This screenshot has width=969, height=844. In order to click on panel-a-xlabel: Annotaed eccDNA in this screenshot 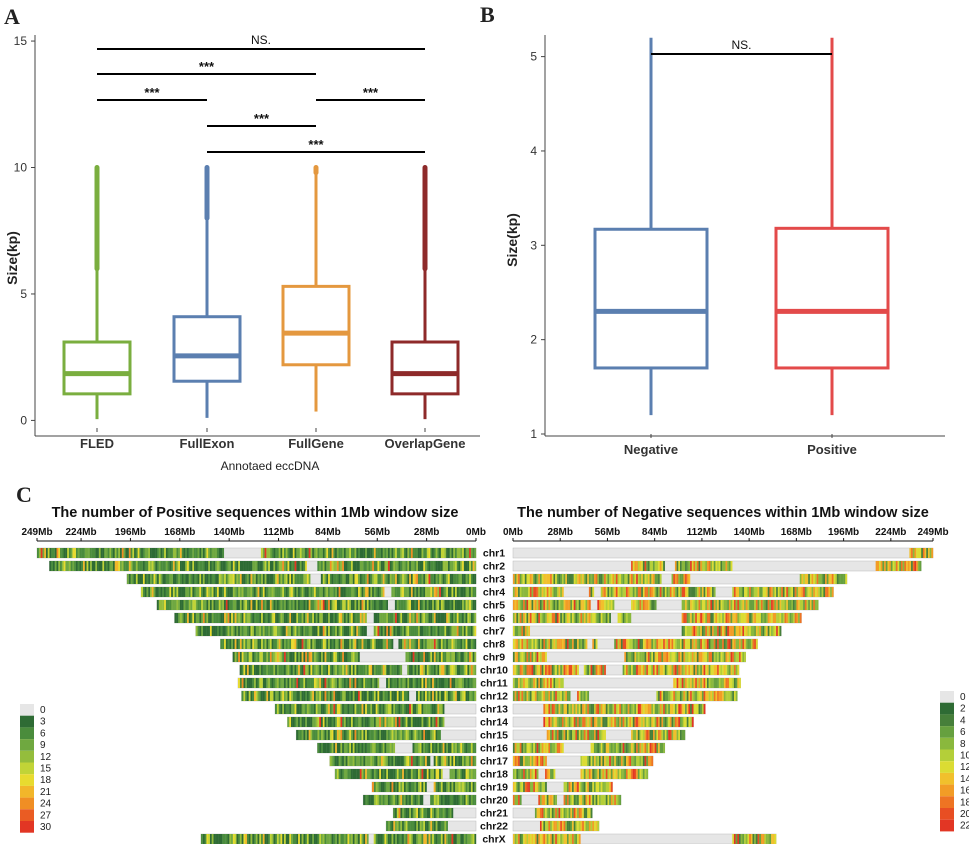, I will do `click(270, 466)`.